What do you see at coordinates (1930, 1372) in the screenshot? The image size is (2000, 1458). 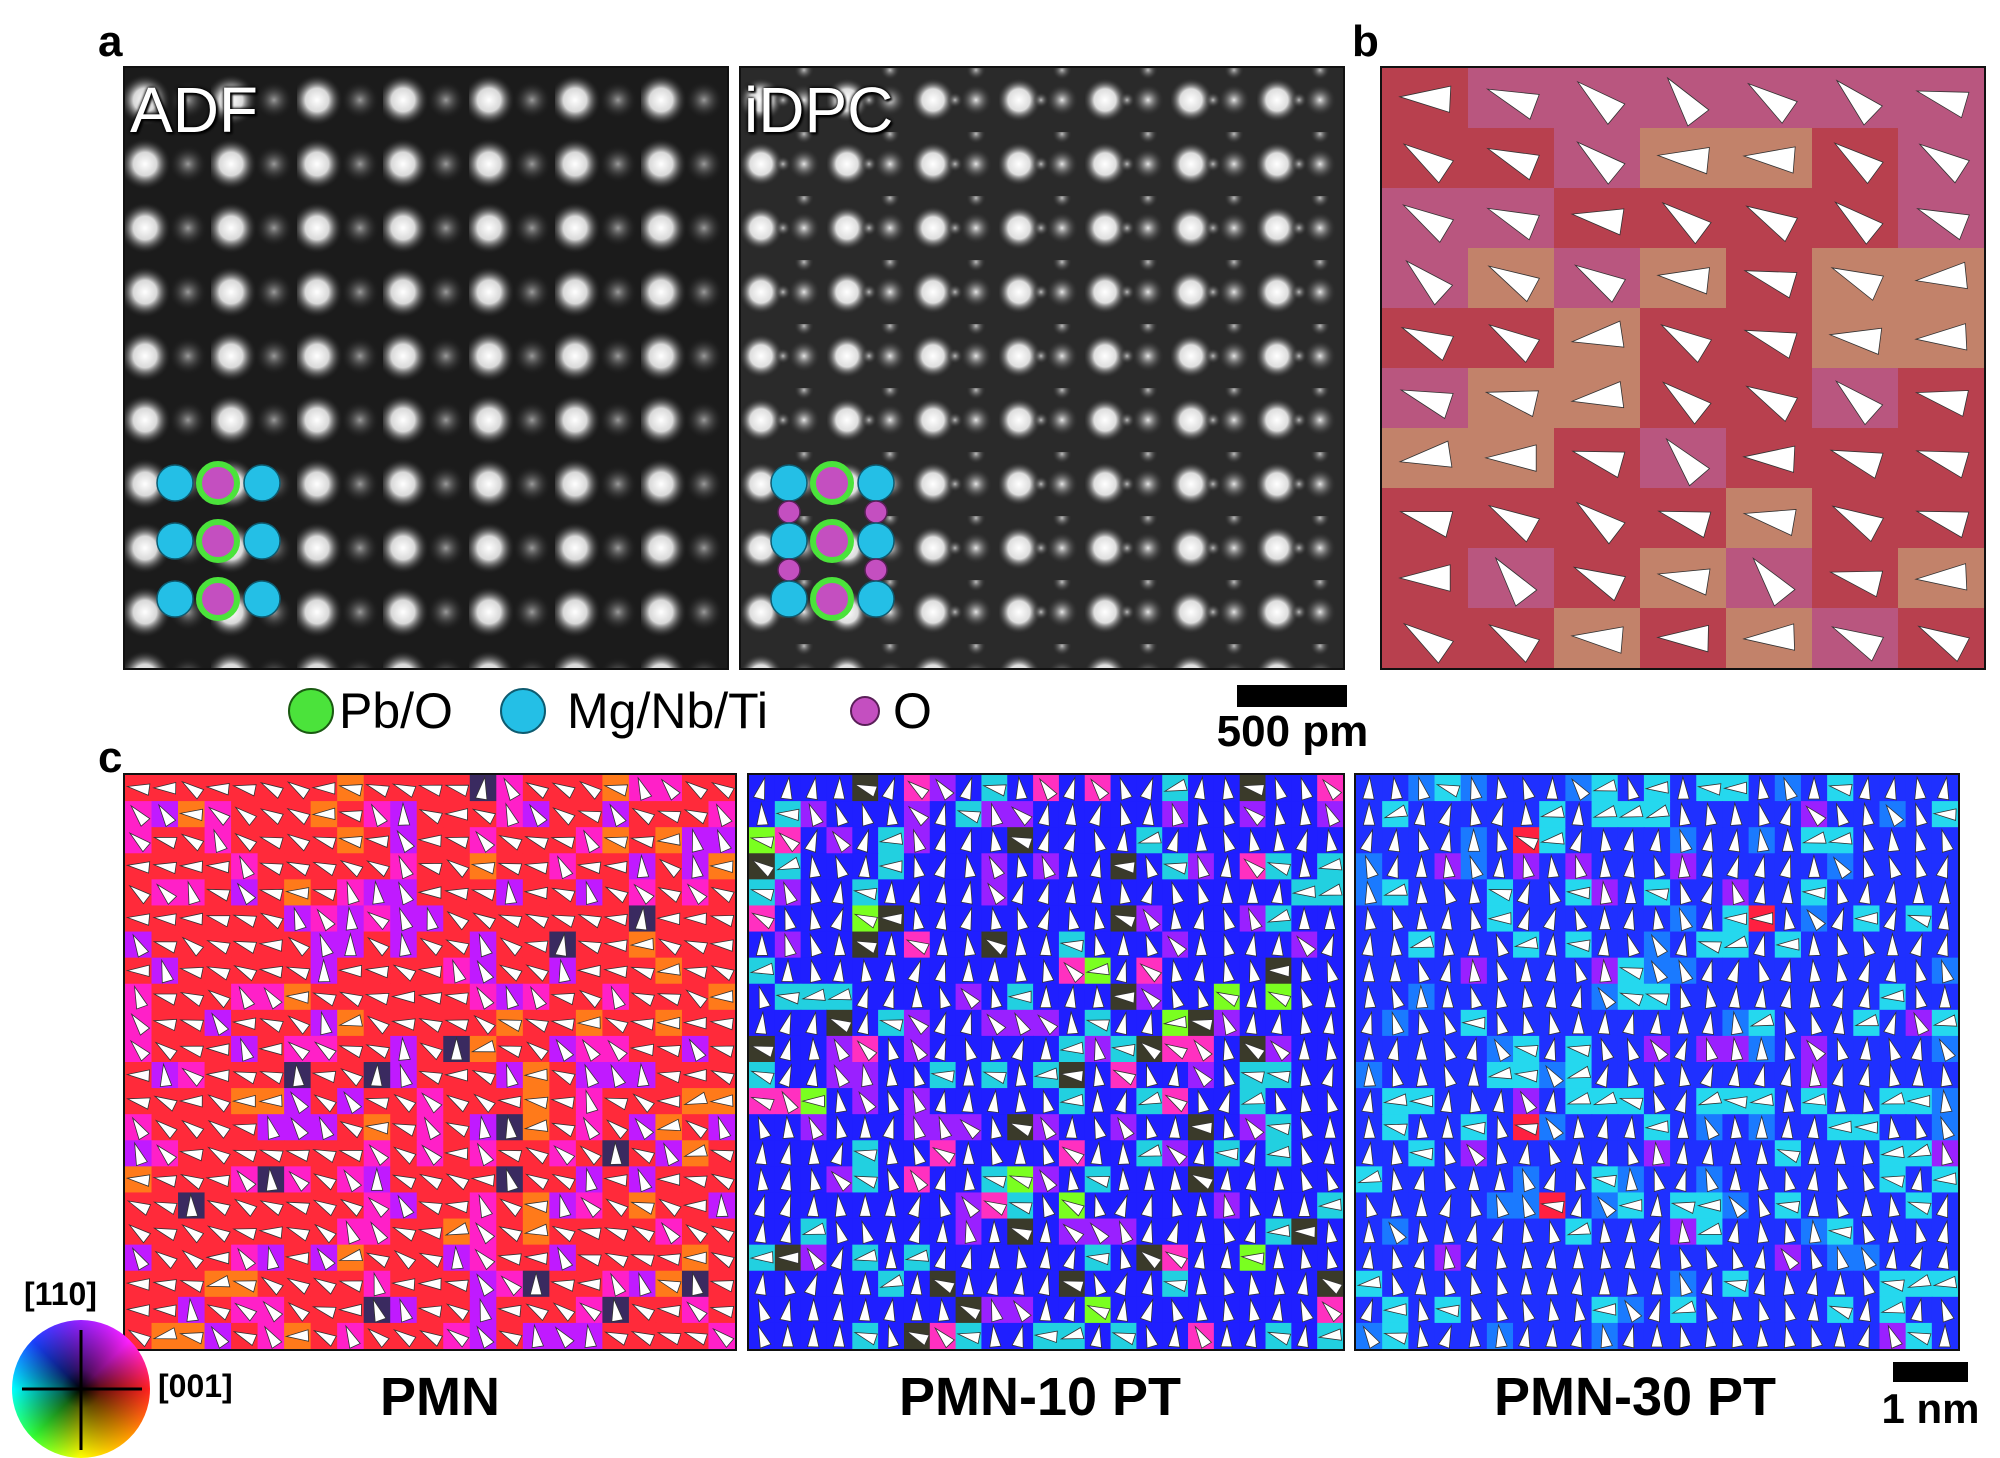 I see `scalebar-1nm` at bounding box center [1930, 1372].